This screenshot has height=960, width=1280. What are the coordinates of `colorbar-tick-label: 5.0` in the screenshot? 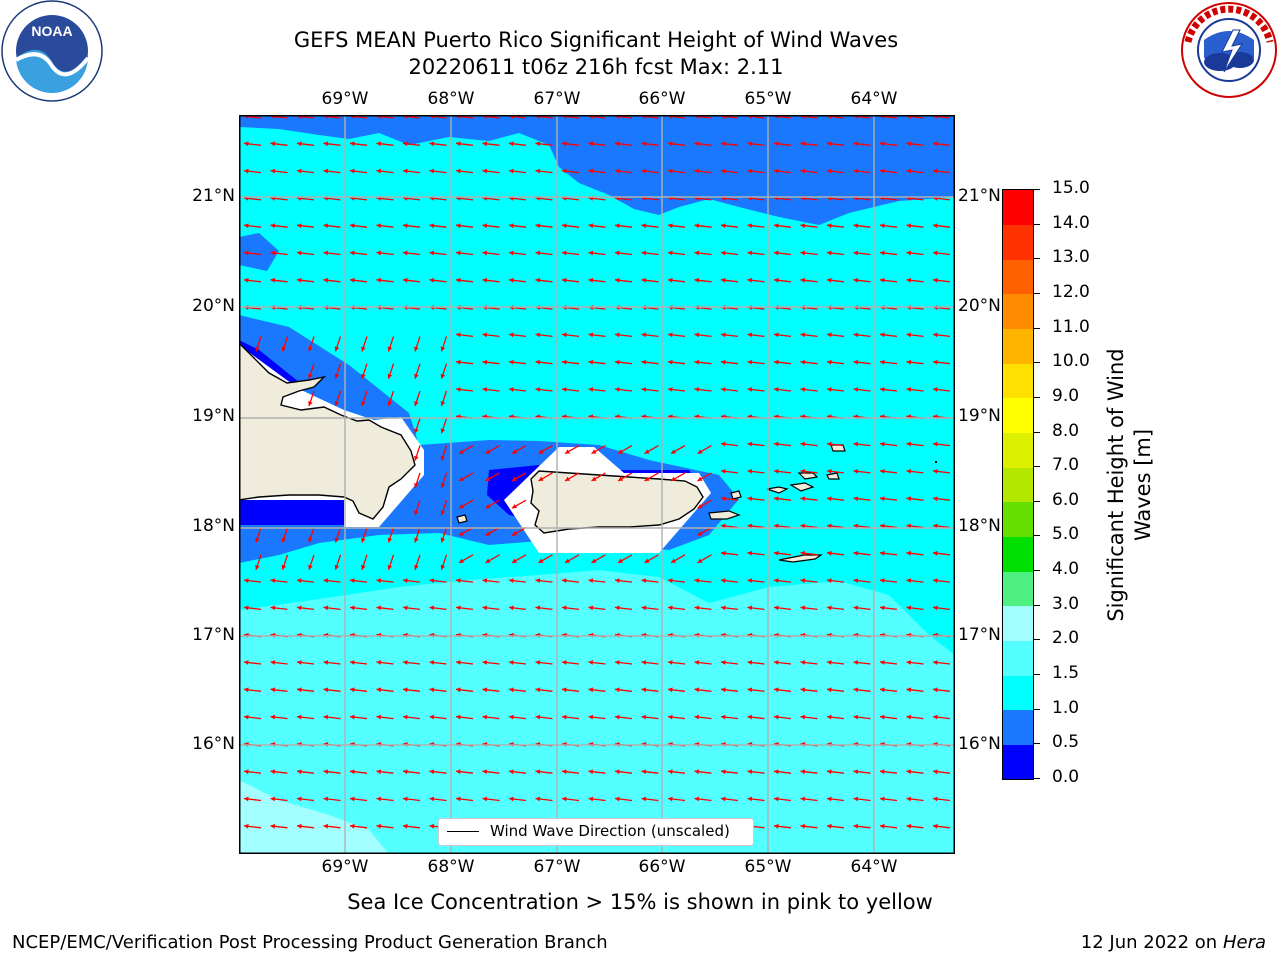 It's located at (1066, 534).